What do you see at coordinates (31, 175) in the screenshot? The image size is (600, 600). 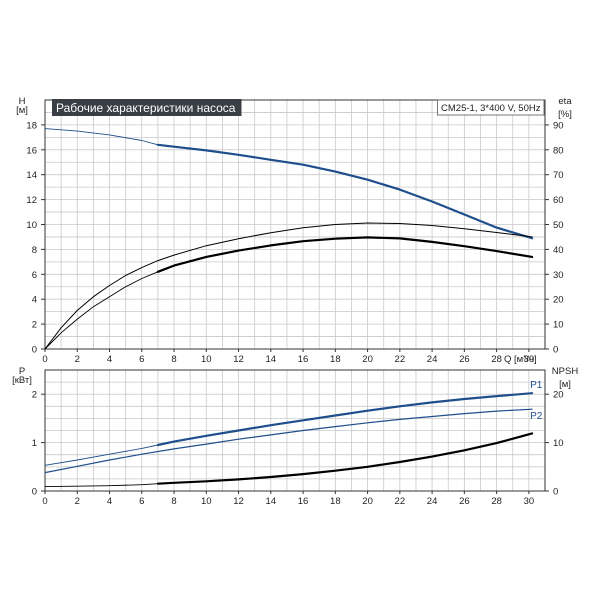 I see `panel1-left-tick-label: 14` at bounding box center [31, 175].